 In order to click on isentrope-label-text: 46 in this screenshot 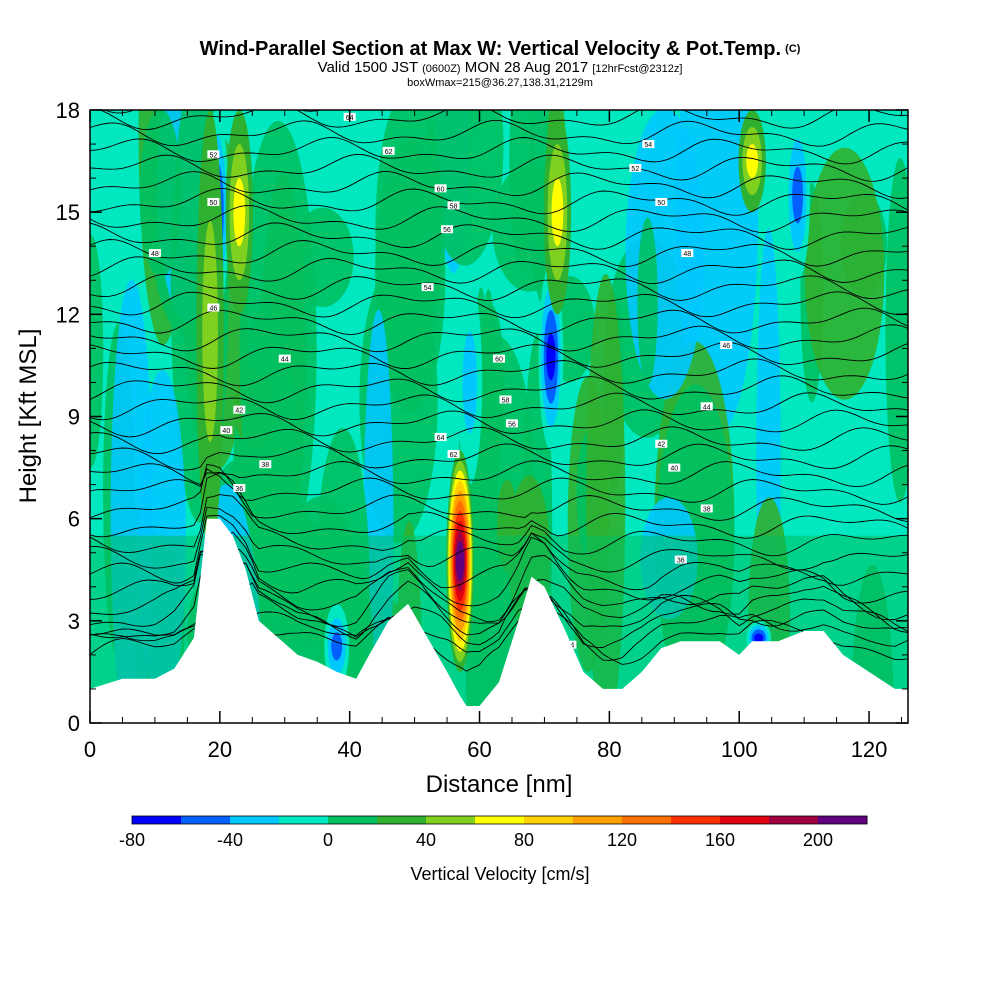, I will do `click(726, 346)`.